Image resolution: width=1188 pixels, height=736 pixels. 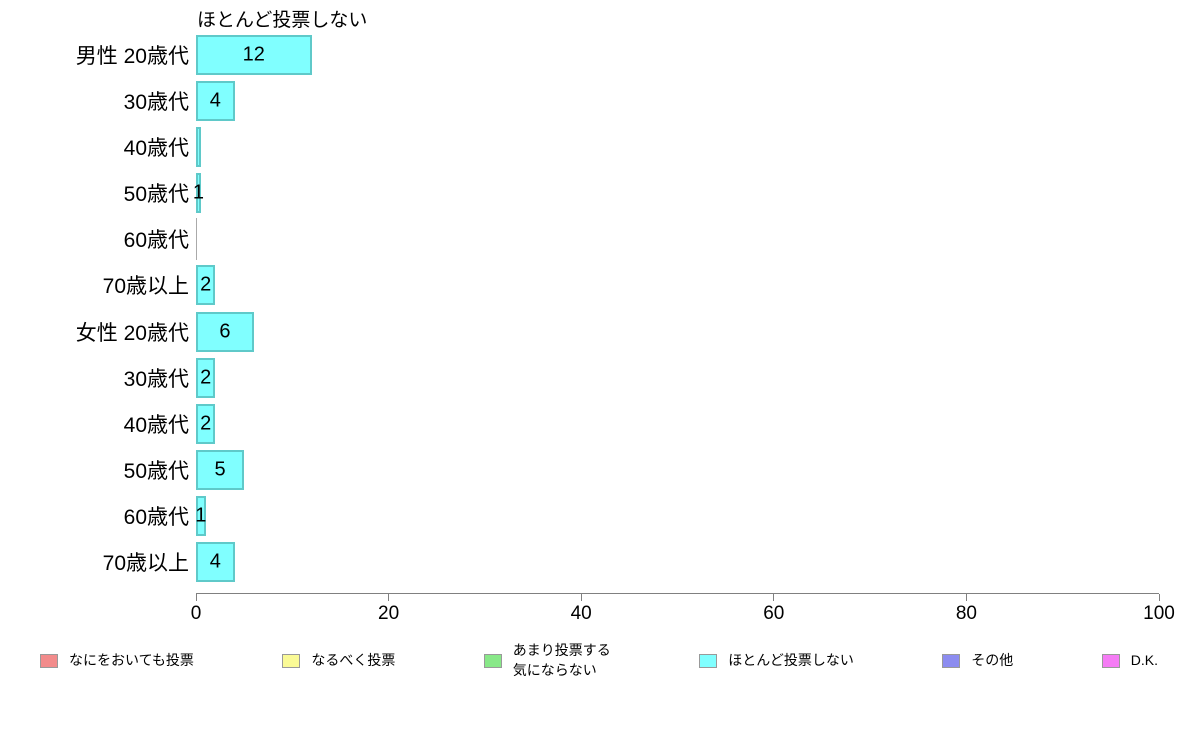 I want to click on bar-row: 女性 20歳代 6, so click(x=594, y=331).